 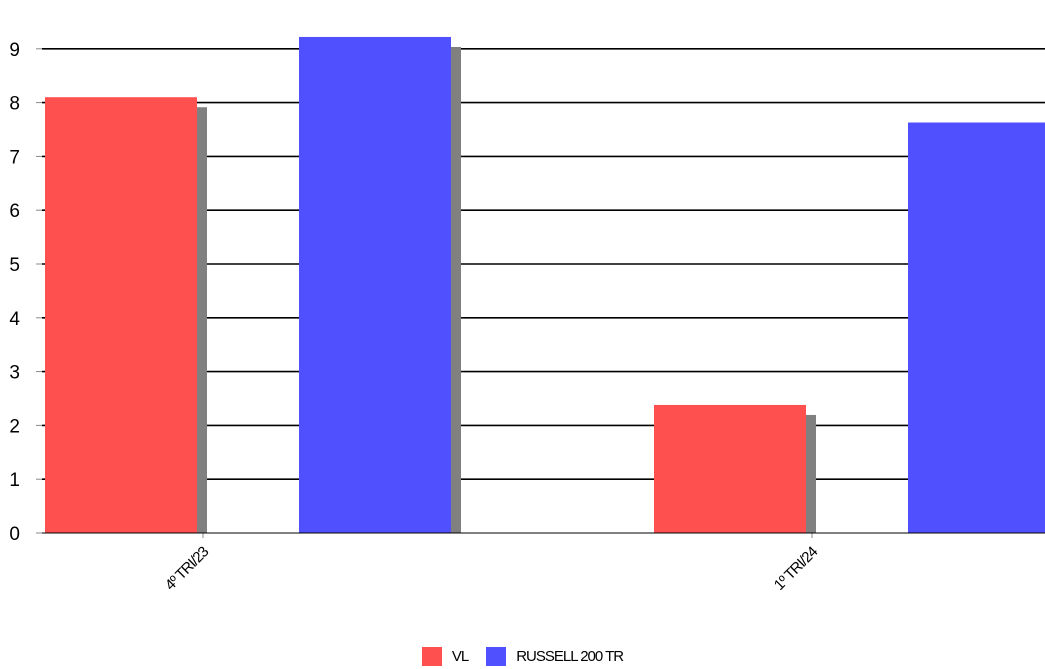 What do you see at coordinates (460, 656) in the screenshot?
I see `legend-label-vl: VL` at bounding box center [460, 656].